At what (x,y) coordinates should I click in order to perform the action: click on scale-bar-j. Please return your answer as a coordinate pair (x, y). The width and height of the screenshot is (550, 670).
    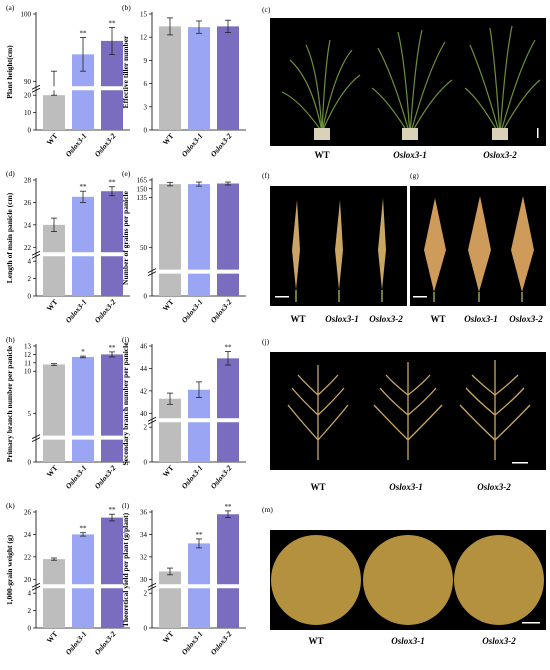
    Looking at the image, I should click on (520, 463).